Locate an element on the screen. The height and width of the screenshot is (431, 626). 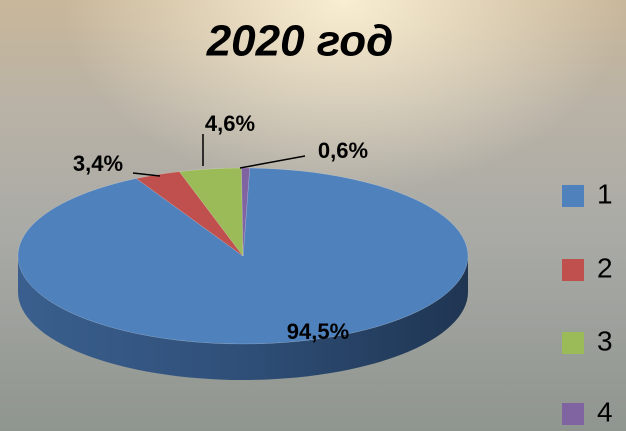
pie-slice is located at coordinates (189, 214).